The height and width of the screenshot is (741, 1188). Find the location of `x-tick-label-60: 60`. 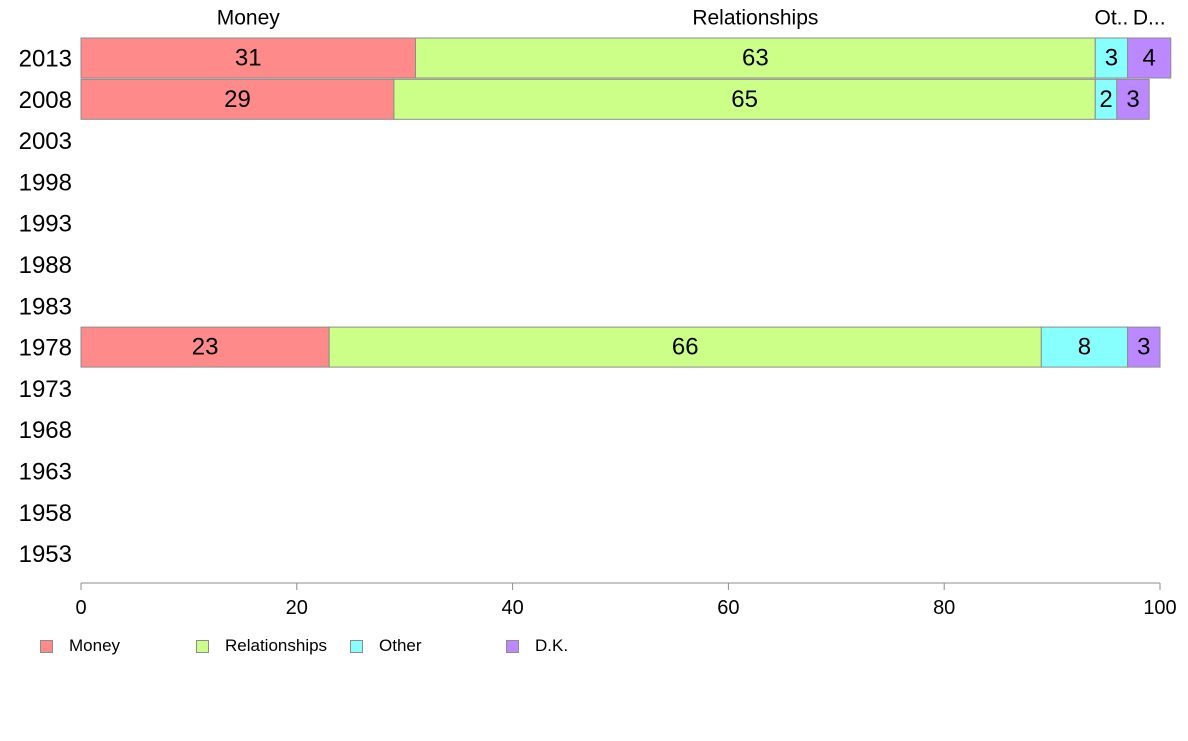

x-tick-label-60: 60 is located at coordinates (728, 608).